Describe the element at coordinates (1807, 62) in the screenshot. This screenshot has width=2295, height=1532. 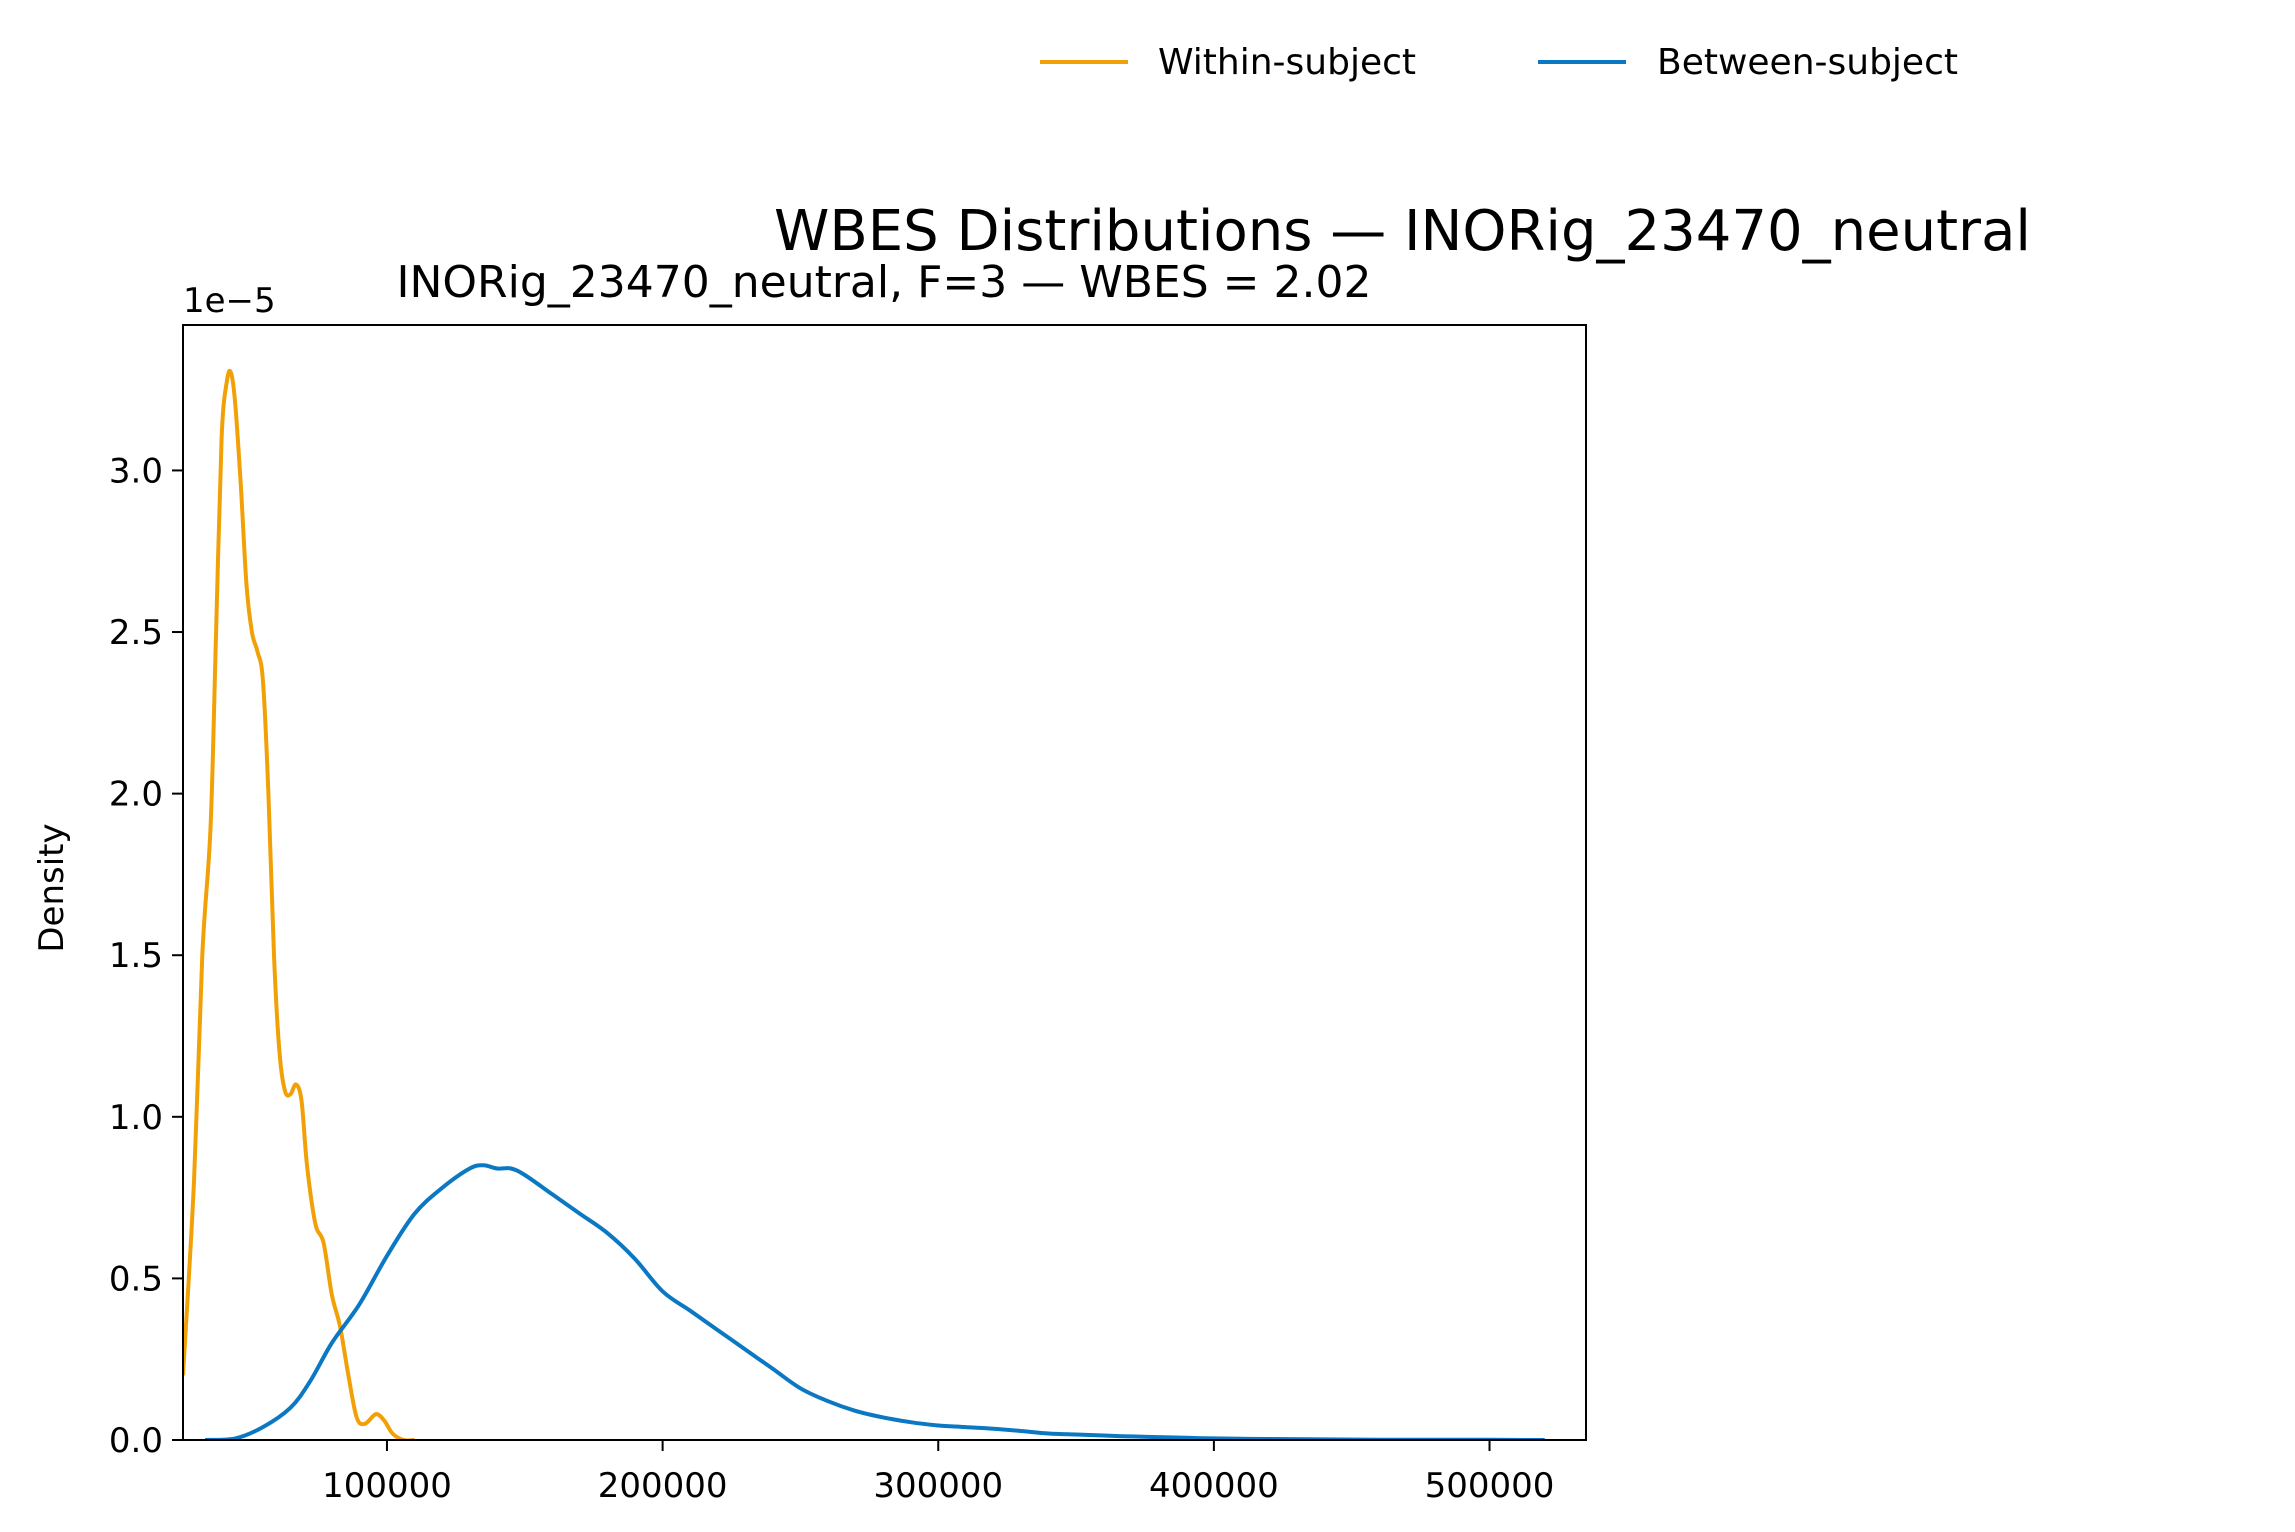
I see `legend-label-between-subject: Between-subject` at that location.